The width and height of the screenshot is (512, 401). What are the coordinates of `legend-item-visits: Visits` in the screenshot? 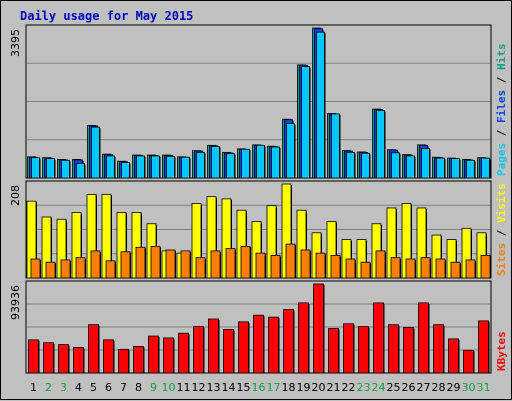 It's located at (501, 203).